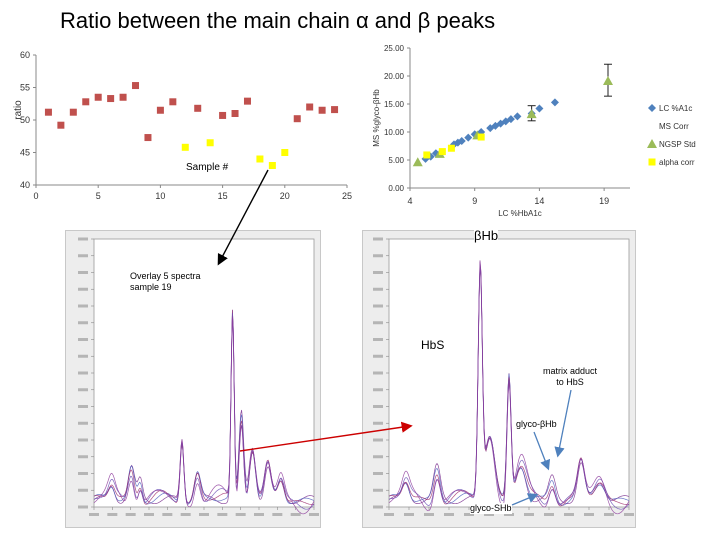 This screenshot has height=540, width=720. Describe the element at coordinates (98, 196) in the screenshot. I see `x-tick-label: 5` at that location.